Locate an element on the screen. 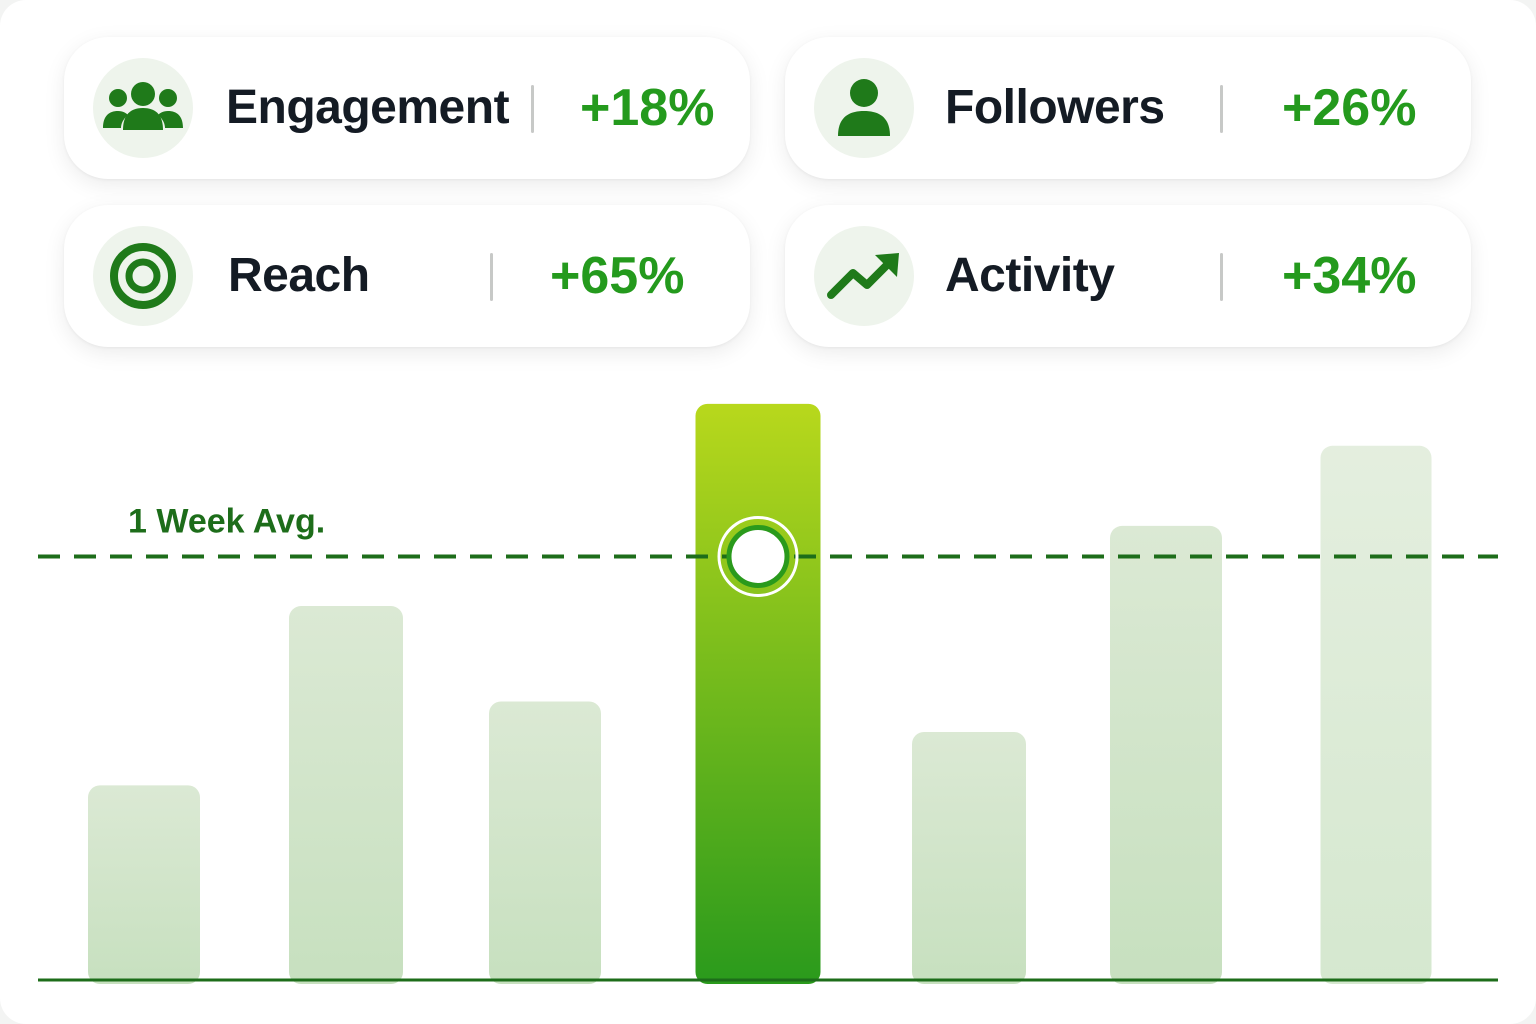 This screenshot has height=1024, width=1536. metric-card-engagement: Engagement +18% is located at coordinates (407, 108).